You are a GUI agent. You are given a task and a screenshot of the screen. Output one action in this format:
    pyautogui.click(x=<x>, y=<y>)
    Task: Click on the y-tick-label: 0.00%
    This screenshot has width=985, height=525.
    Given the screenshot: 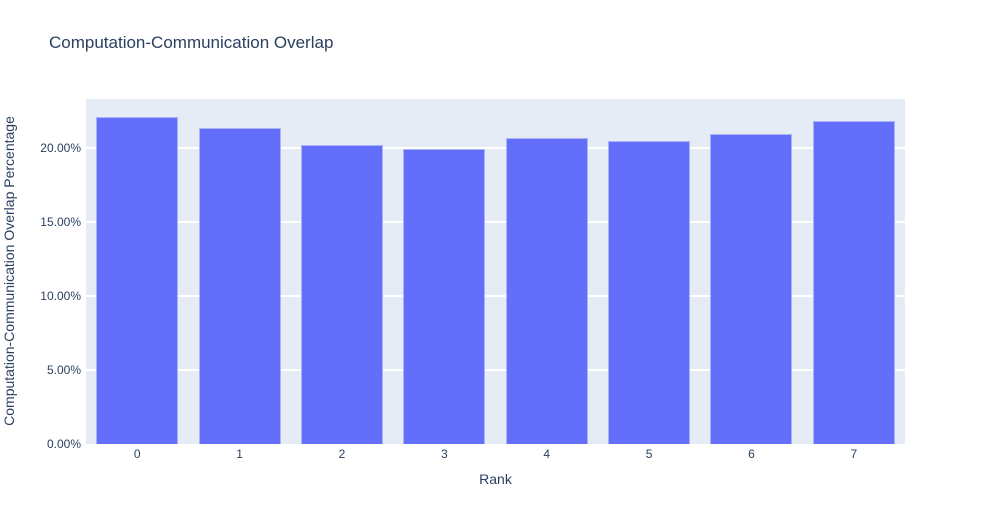 What is the action you would take?
    pyautogui.click(x=63, y=444)
    